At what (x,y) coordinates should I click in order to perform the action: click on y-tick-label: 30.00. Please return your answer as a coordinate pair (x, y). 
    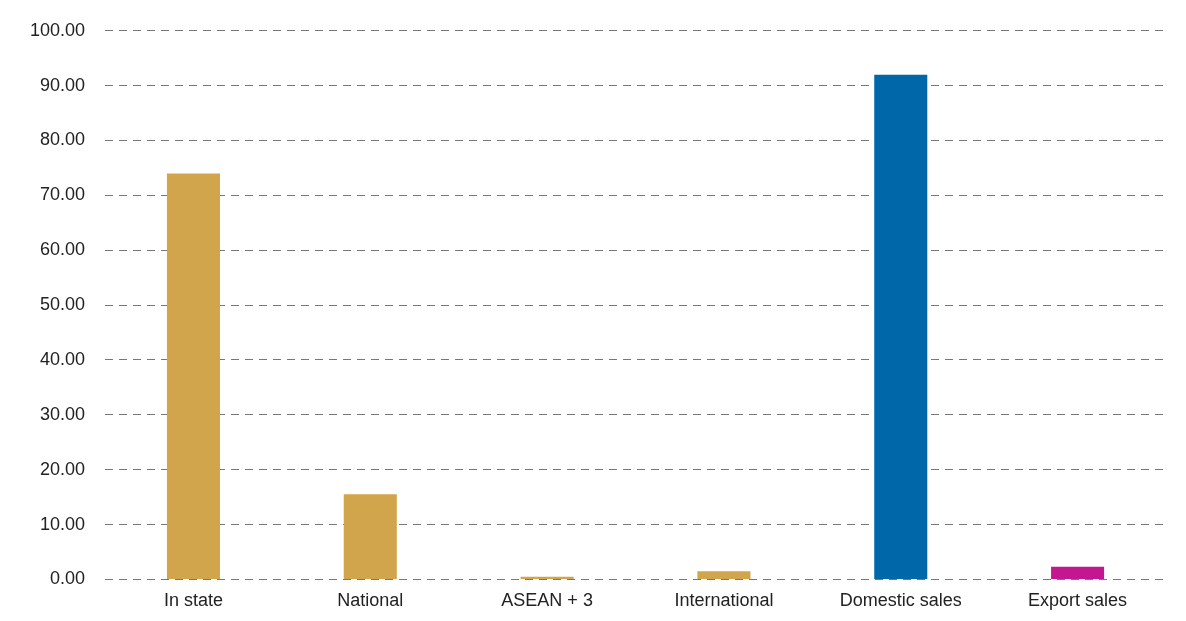
    Looking at the image, I should click on (63, 413).